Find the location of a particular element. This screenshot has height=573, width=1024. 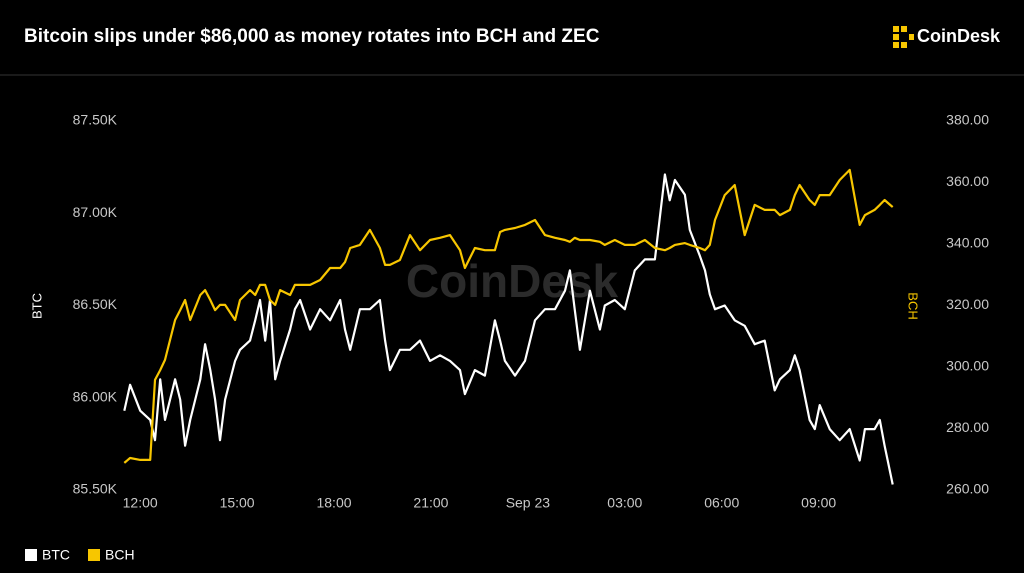

y2-tick-label: 260.00 is located at coordinates (967, 489).